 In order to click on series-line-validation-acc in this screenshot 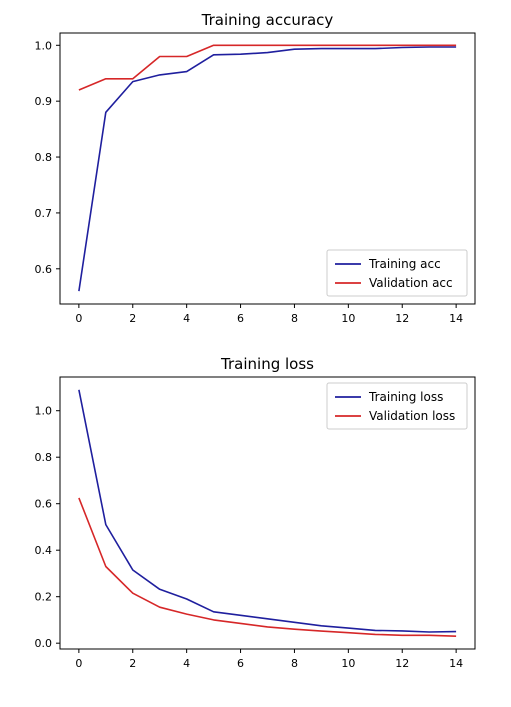, I will do `click(267, 67)`.